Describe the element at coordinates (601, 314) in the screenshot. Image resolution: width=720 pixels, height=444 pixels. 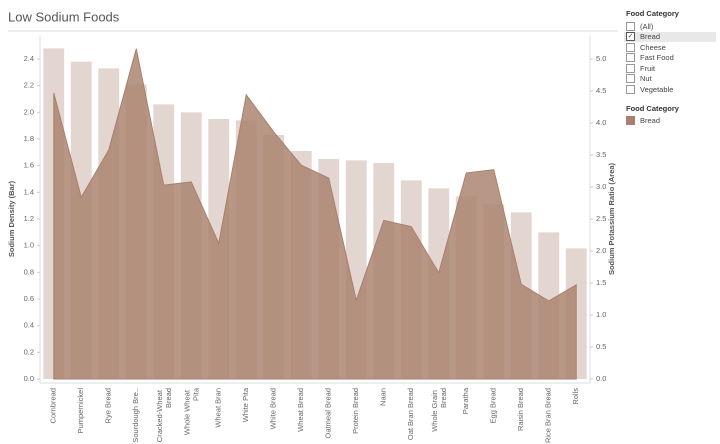
I see `y2-tick-label: 1.0` at that location.